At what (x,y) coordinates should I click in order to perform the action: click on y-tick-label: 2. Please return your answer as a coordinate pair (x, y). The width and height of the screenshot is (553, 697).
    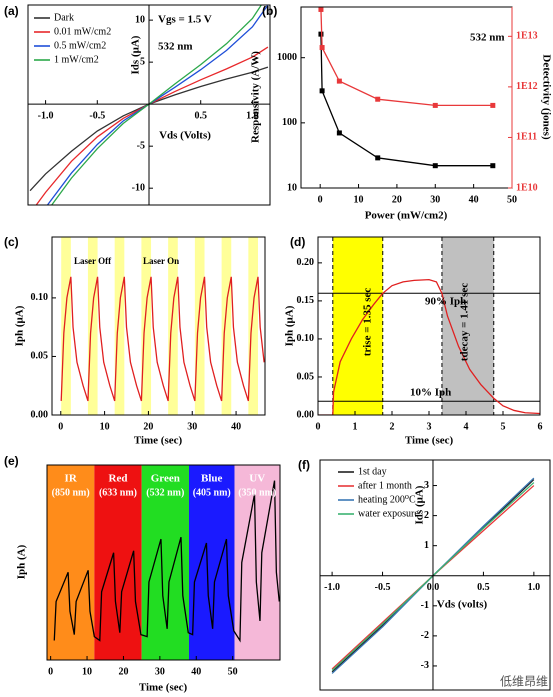
    Looking at the image, I should click on (426, 515).